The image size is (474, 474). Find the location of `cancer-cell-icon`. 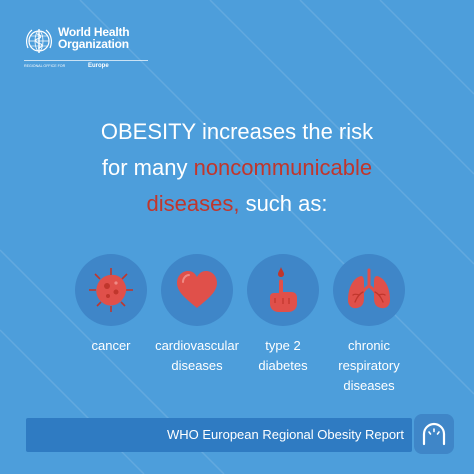

cancer-cell-icon is located at coordinates (111, 290).